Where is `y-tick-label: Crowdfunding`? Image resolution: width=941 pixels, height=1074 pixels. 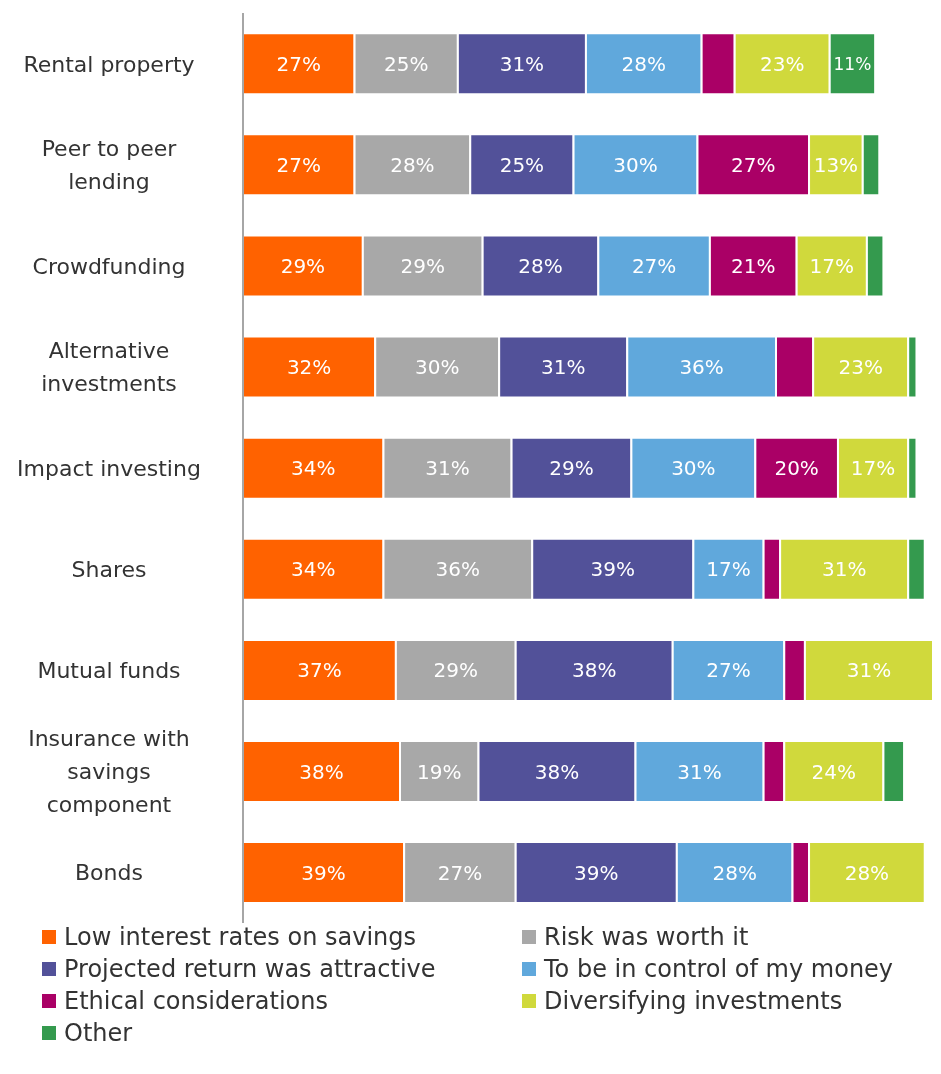 y-tick-label: Crowdfunding is located at coordinates (109, 266).